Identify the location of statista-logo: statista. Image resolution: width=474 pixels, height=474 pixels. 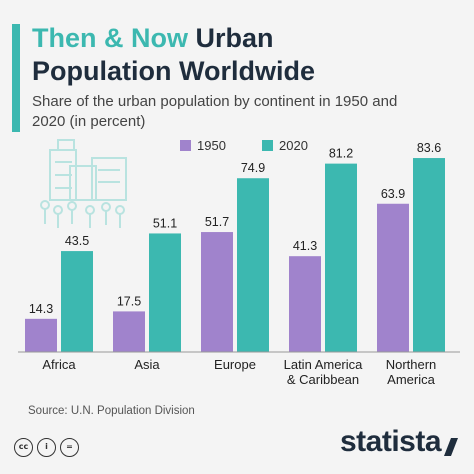
(391, 441).